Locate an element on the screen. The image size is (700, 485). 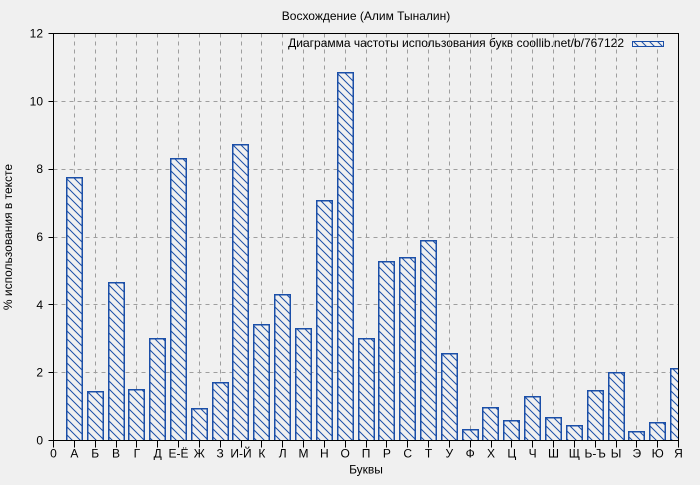
svg-text: М is located at coordinates (304, 454).